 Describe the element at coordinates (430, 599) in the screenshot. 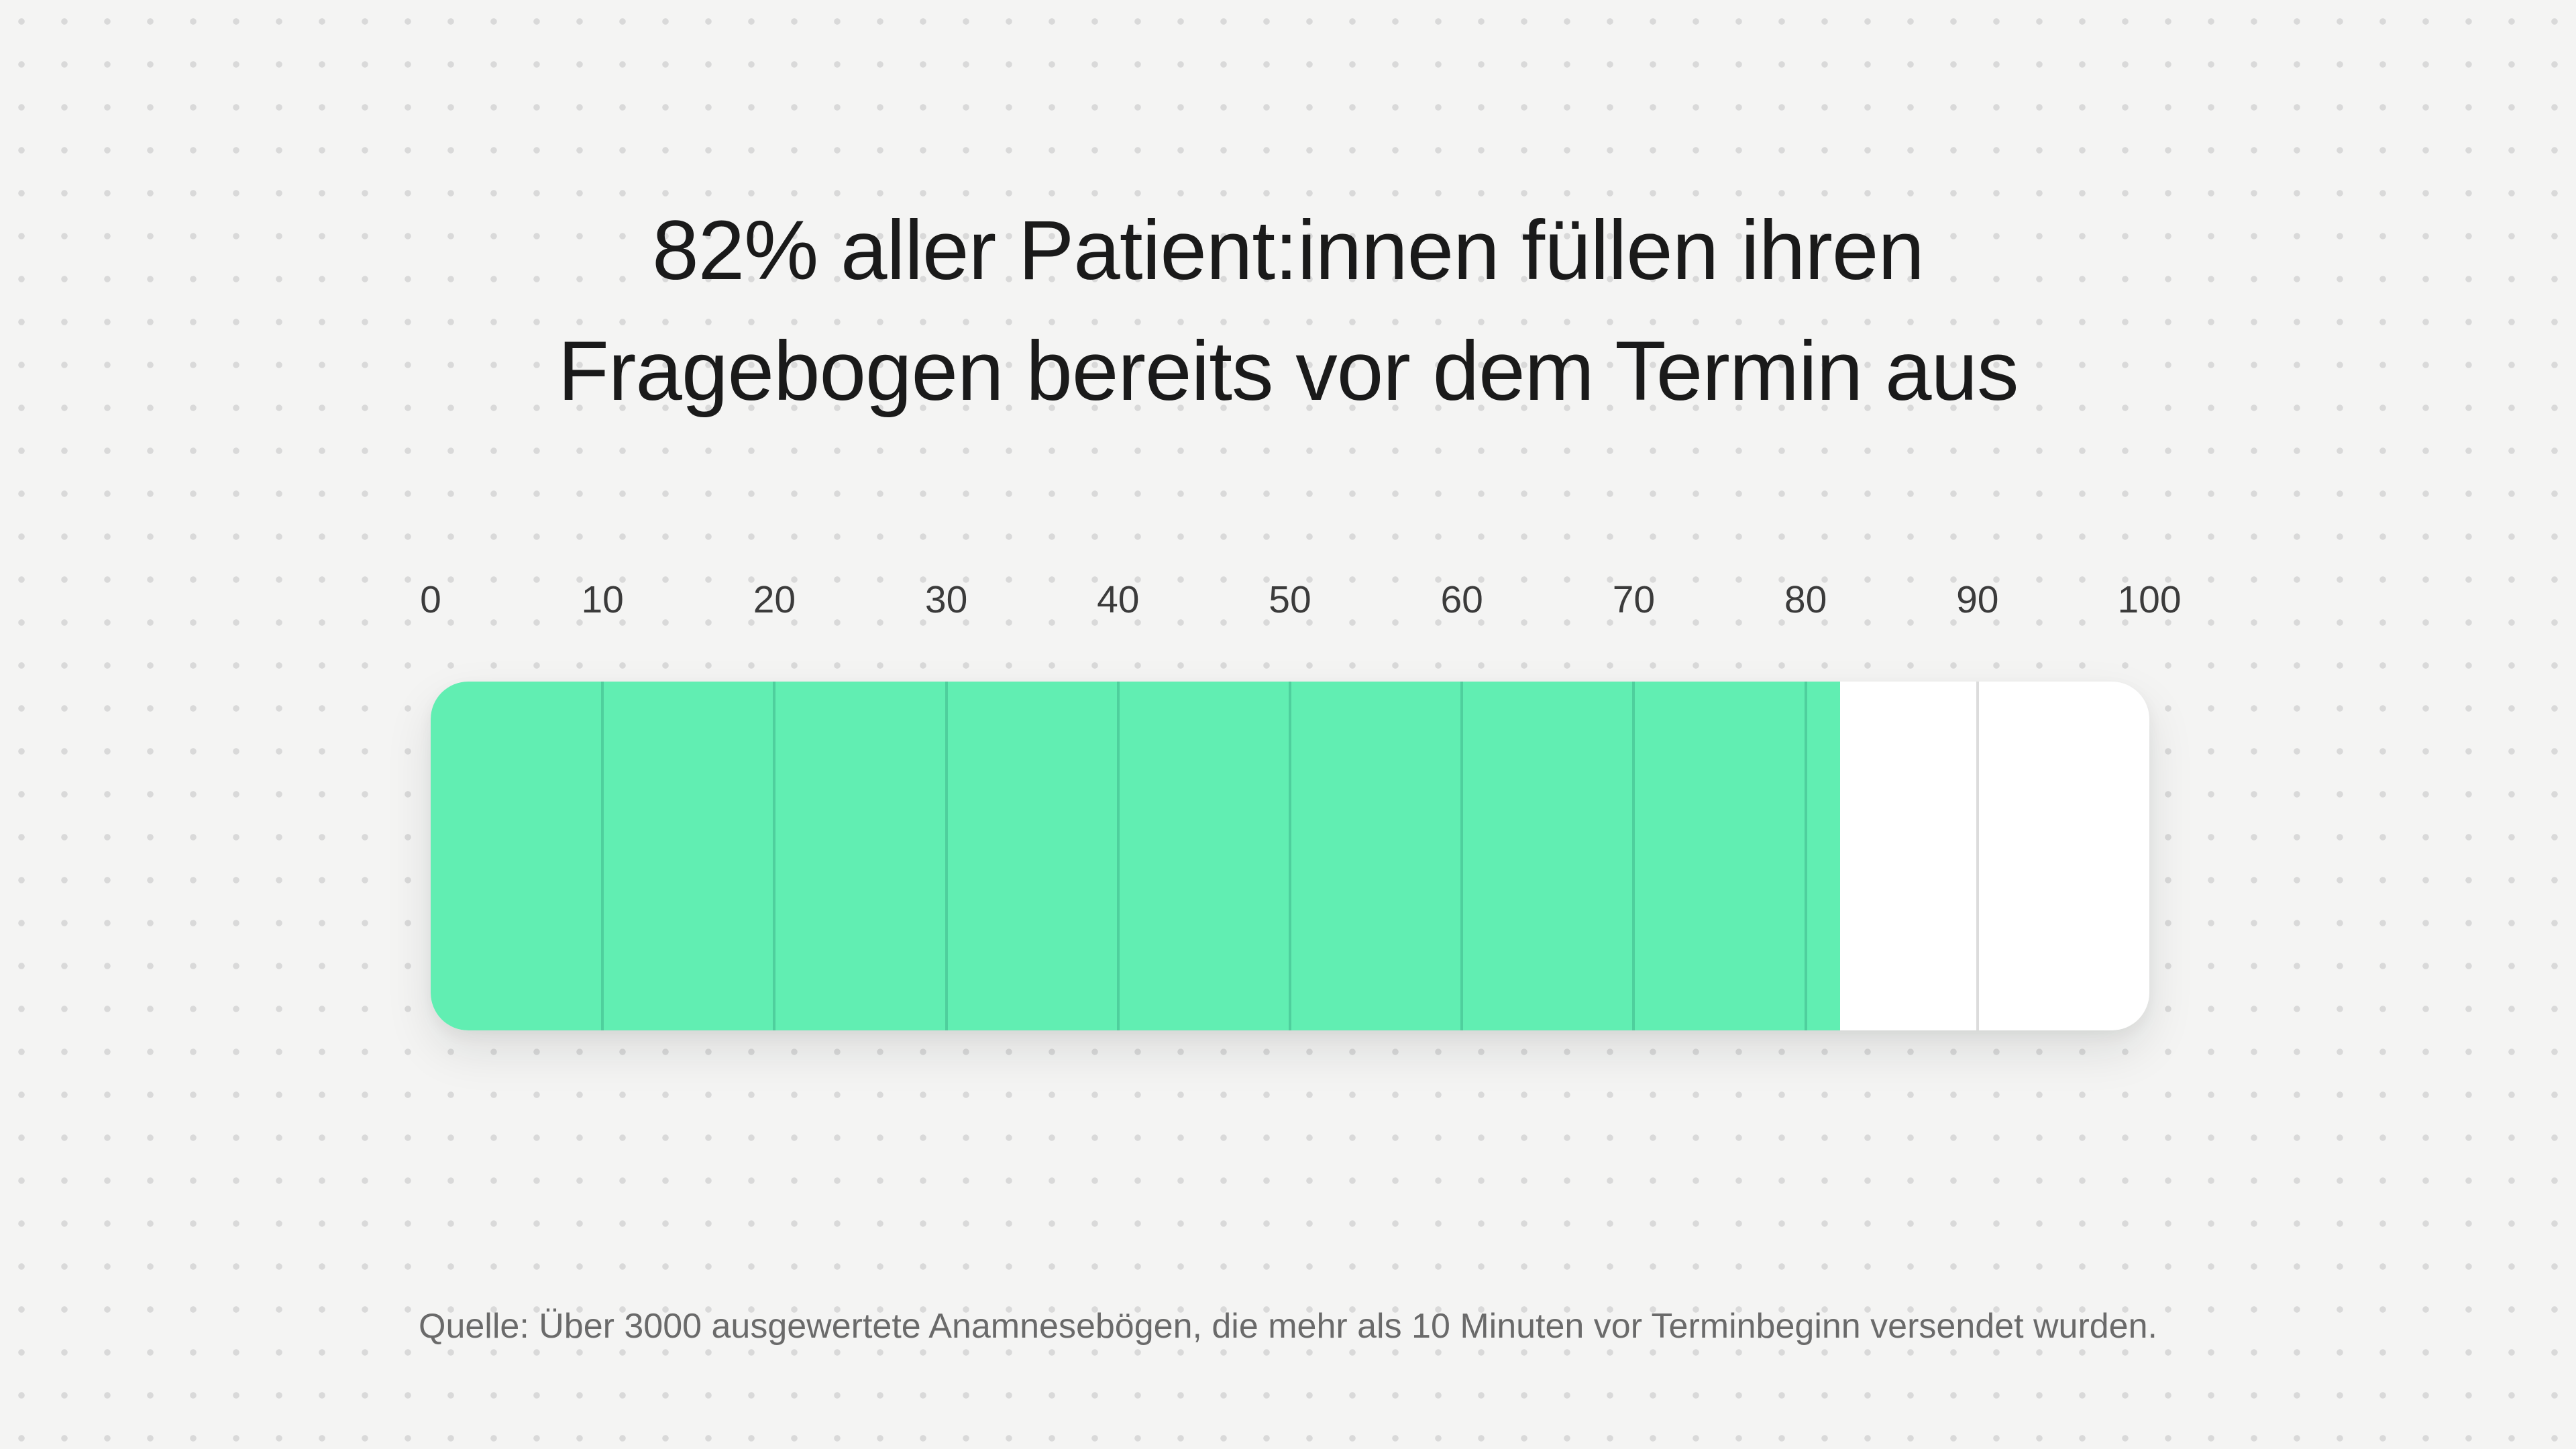

I see `tick-label-0: 0` at that location.